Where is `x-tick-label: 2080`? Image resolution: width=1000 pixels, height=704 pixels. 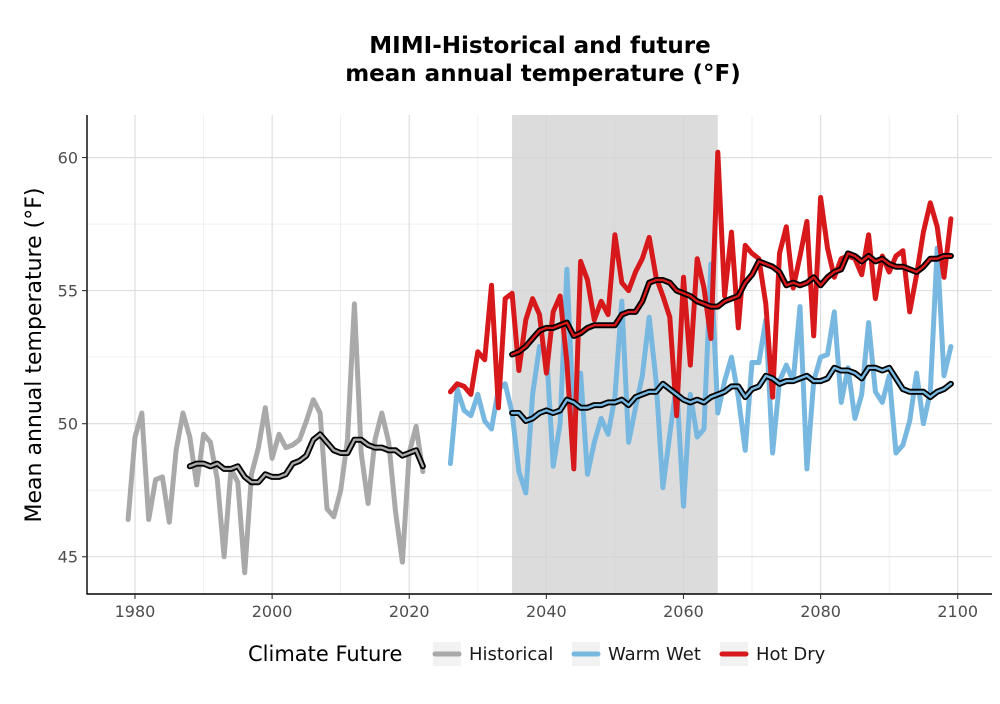
x-tick-label: 2080 is located at coordinates (820, 611).